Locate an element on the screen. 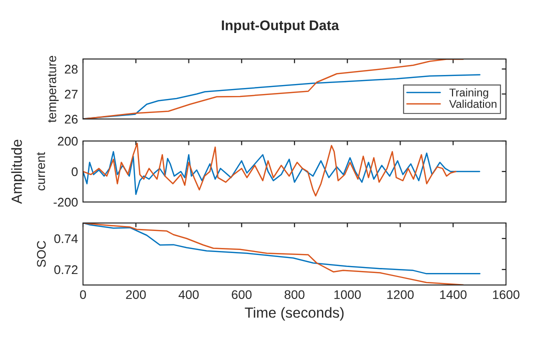 The height and width of the screenshot is (337, 560). x-tick-label: 600 is located at coordinates (242, 295).